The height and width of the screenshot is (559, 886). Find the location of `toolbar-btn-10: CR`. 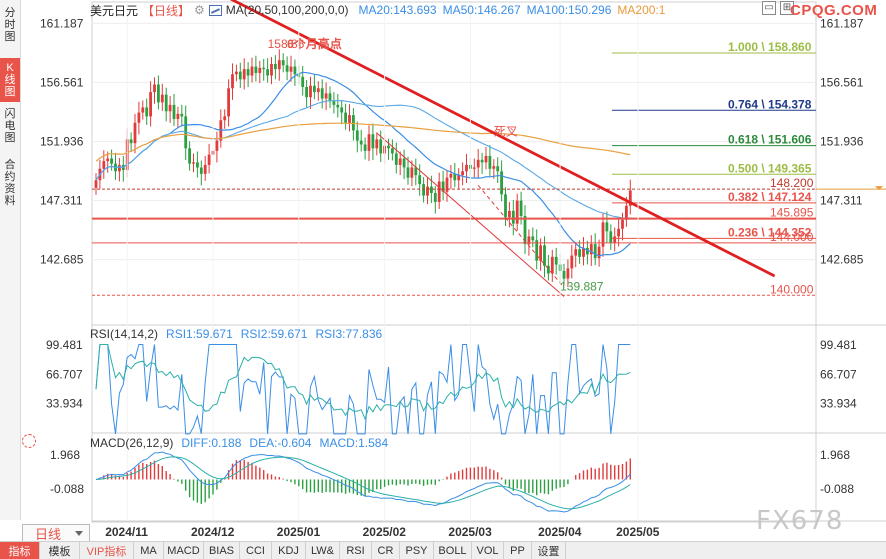

toolbar-btn-10: CR is located at coordinates (386, 550).